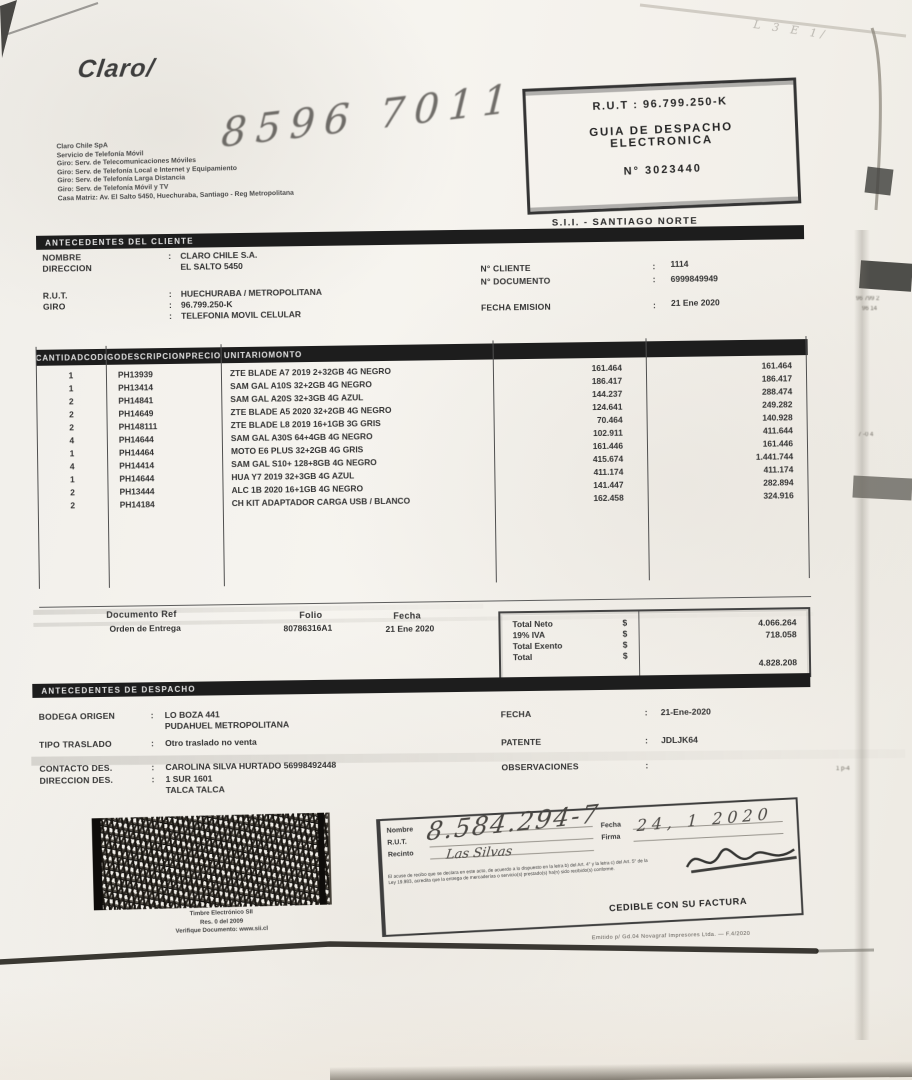  What do you see at coordinates (868, 299) in the screenshot?
I see `background-sheet-text: 96 799 2` at bounding box center [868, 299].